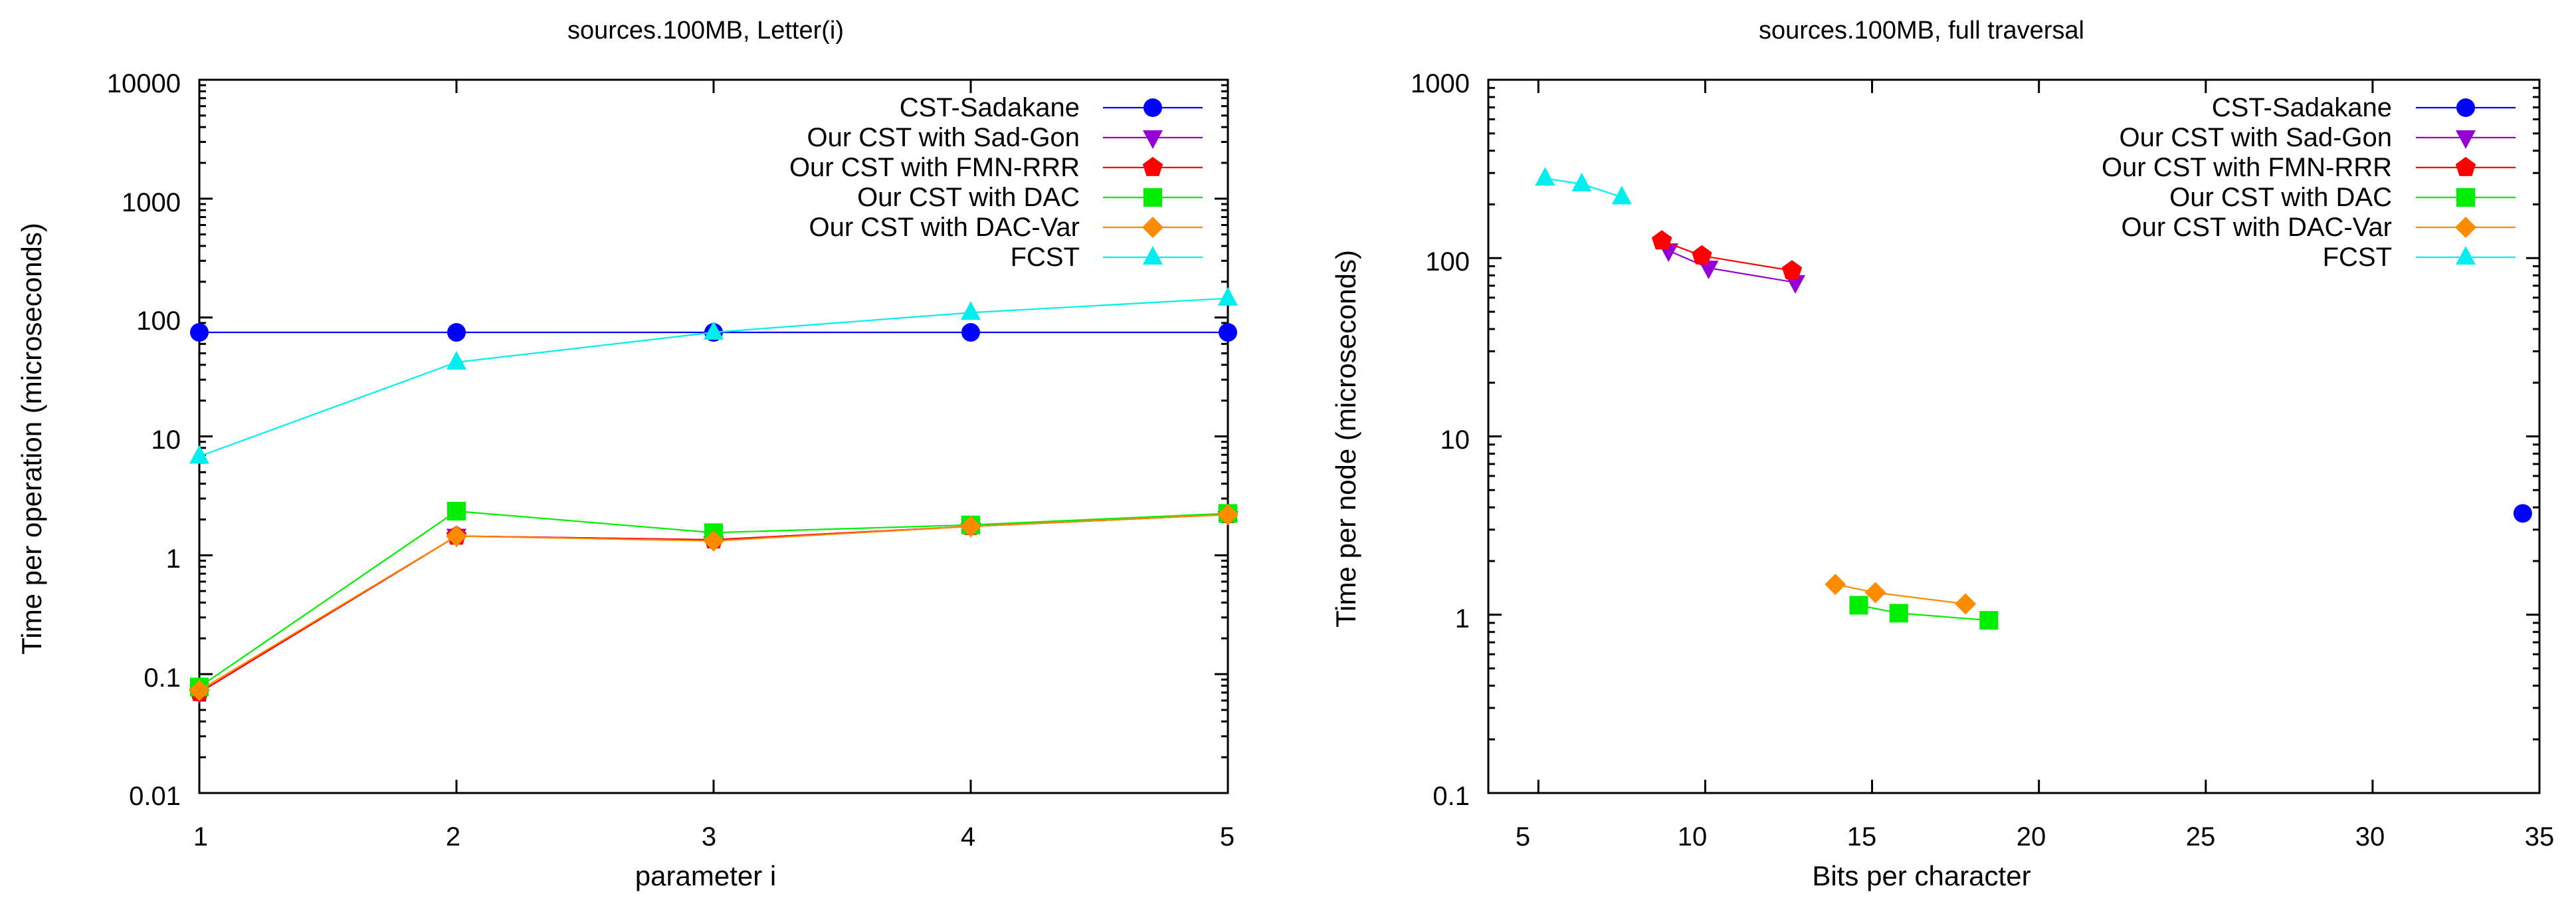 The image size is (2576, 914). What do you see at coordinates (155, 796) in the screenshot?
I see `y-tick-label: 0.01` at bounding box center [155, 796].